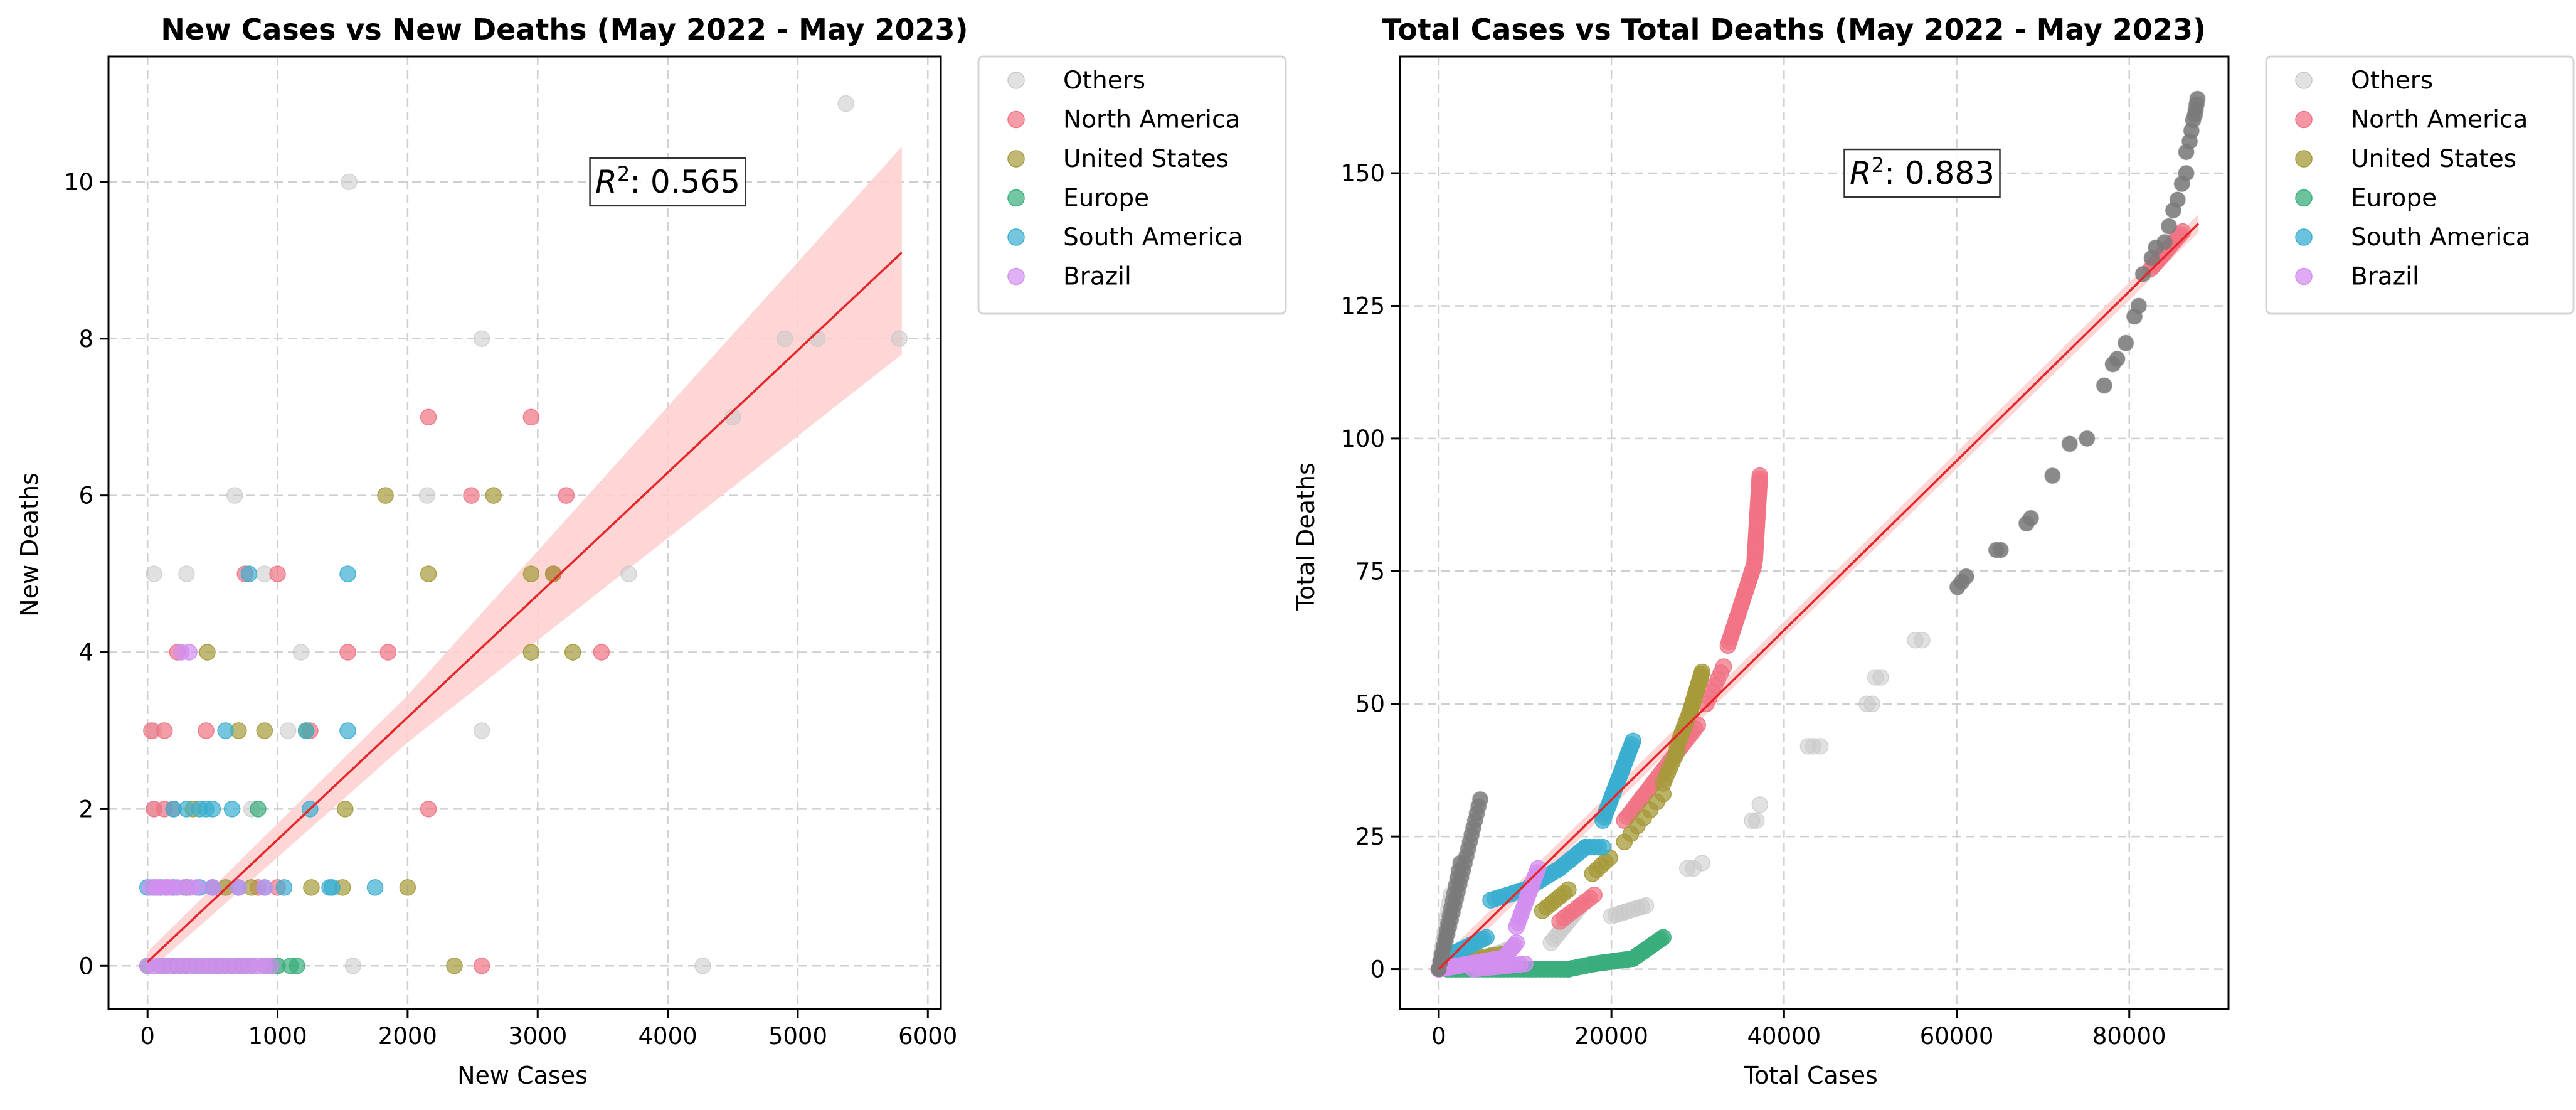 This screenshot has width=2576, height=1110. I want to click on y-tick-label: 125, so click(1362, 305).